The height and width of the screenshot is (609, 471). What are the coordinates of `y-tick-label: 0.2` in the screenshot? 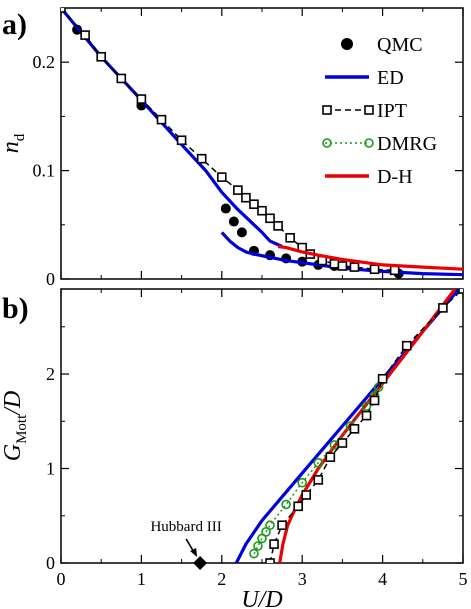 It's located at (44, 62).